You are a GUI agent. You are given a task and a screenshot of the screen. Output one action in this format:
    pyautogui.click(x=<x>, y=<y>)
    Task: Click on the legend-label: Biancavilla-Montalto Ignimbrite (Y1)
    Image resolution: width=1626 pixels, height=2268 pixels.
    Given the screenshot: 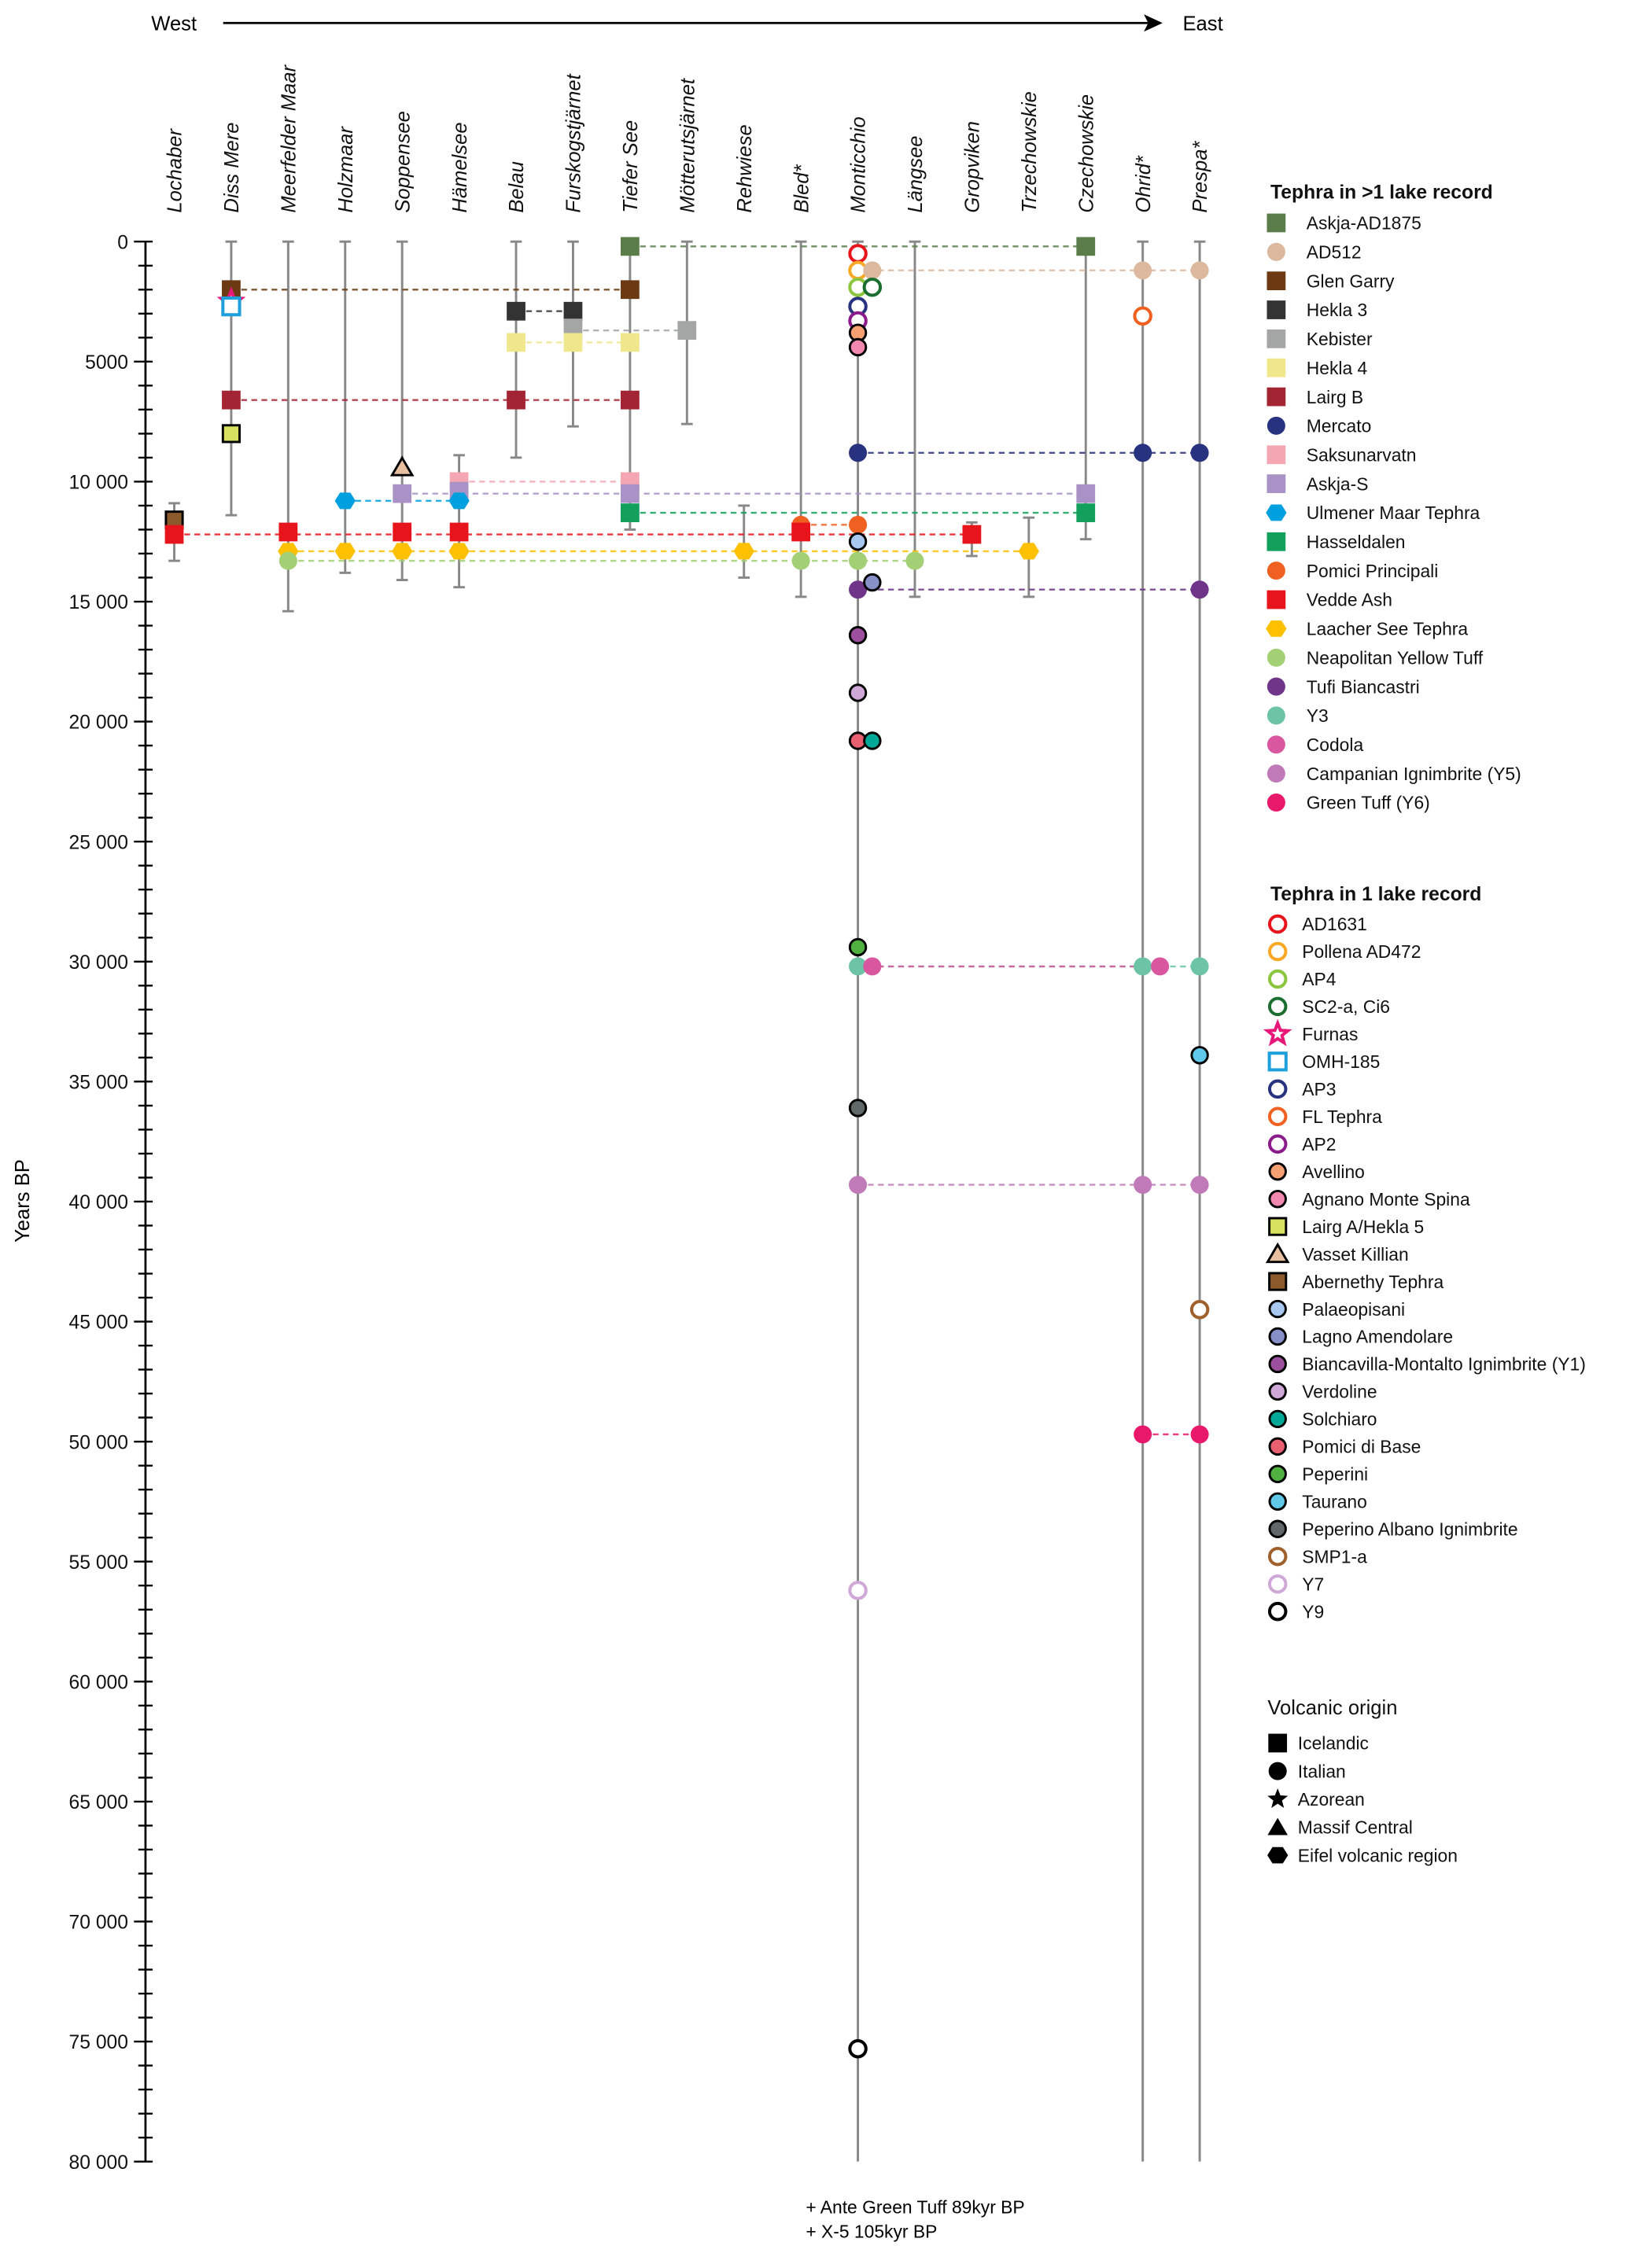 What is the action you would take?
    pyautogui.click(x=1444, y=1364)
    